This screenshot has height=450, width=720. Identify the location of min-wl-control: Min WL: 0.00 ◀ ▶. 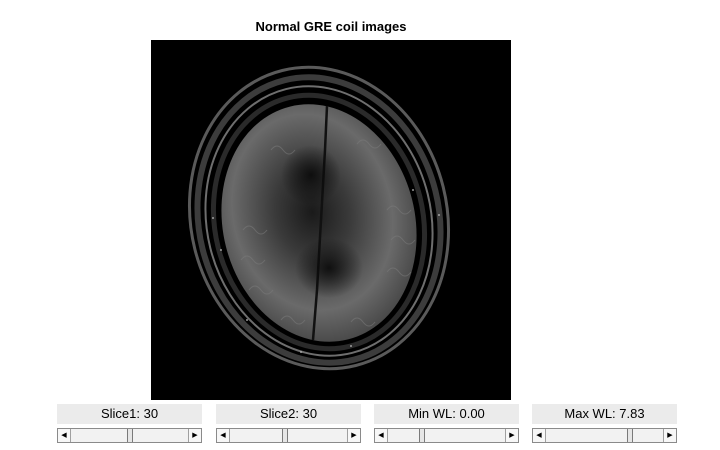
(446, 424).